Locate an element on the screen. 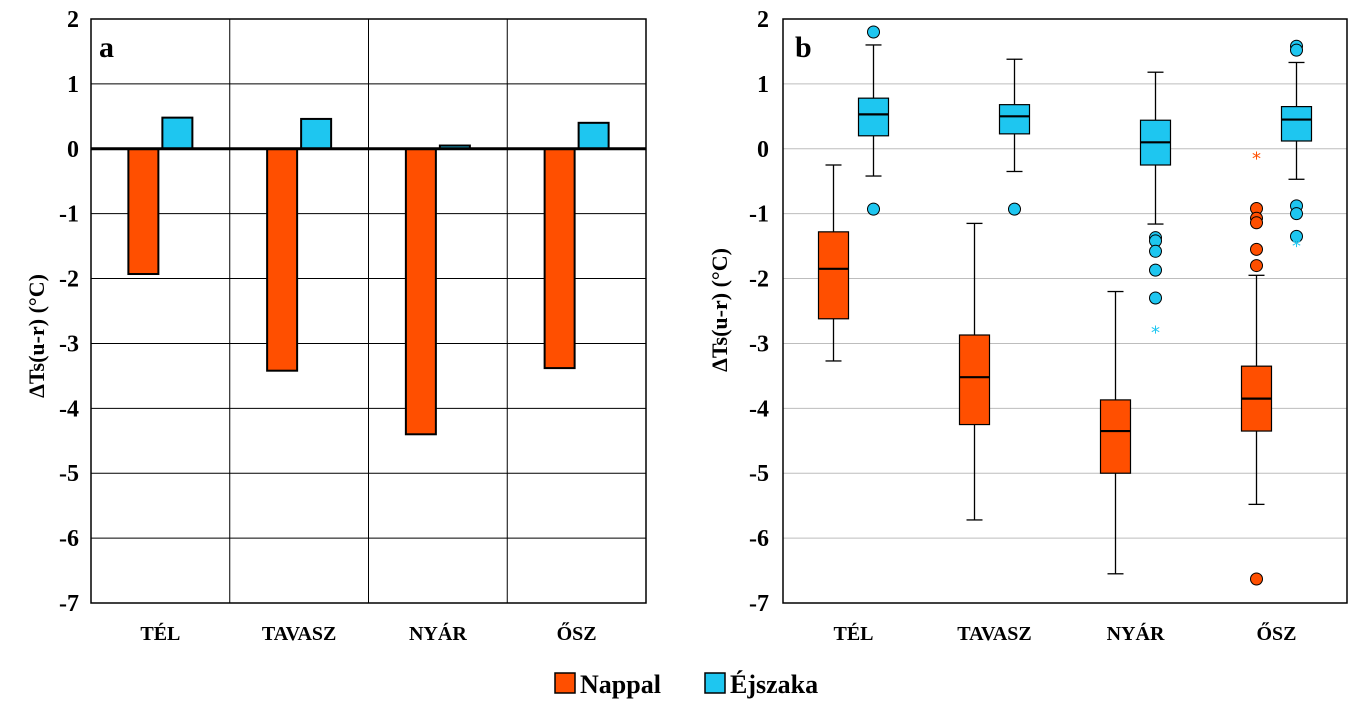  bar-nappal-nyar is located at coordinates (420, 291).